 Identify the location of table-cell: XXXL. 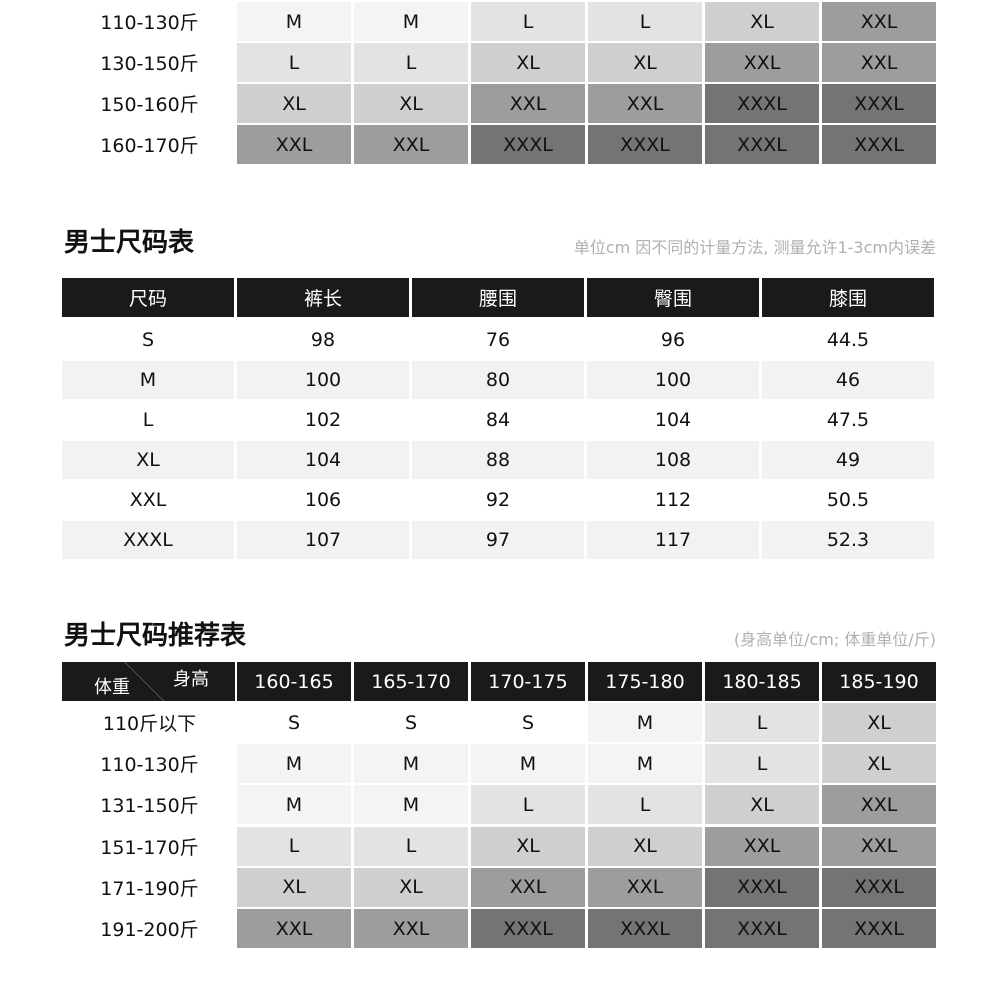
(148, 540).